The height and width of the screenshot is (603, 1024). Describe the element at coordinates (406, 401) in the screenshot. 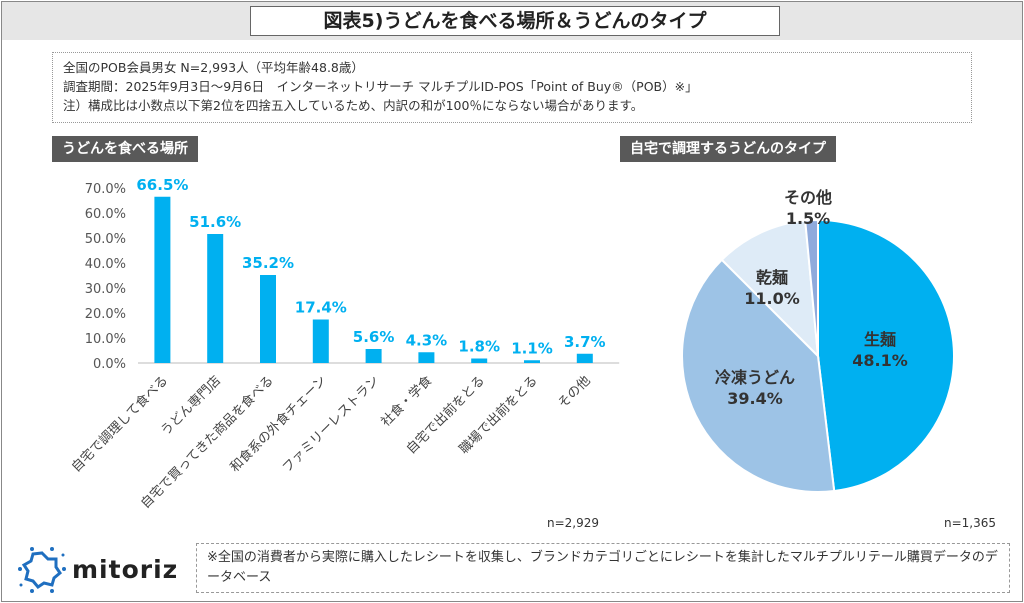

I see `x-tick-label: 社食・学食` at that location.